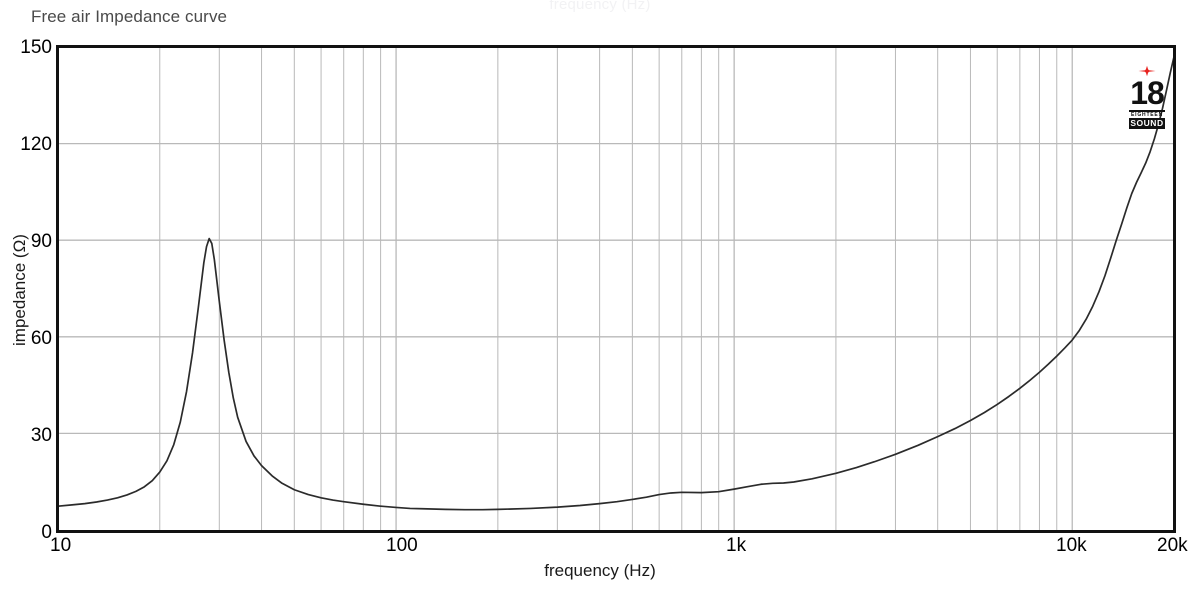 The width and height of the screenshot is (1200, 589). Describe the element at coordinates (46, 532) in the screenshot. I see `y-tick-0: 0` at that location.